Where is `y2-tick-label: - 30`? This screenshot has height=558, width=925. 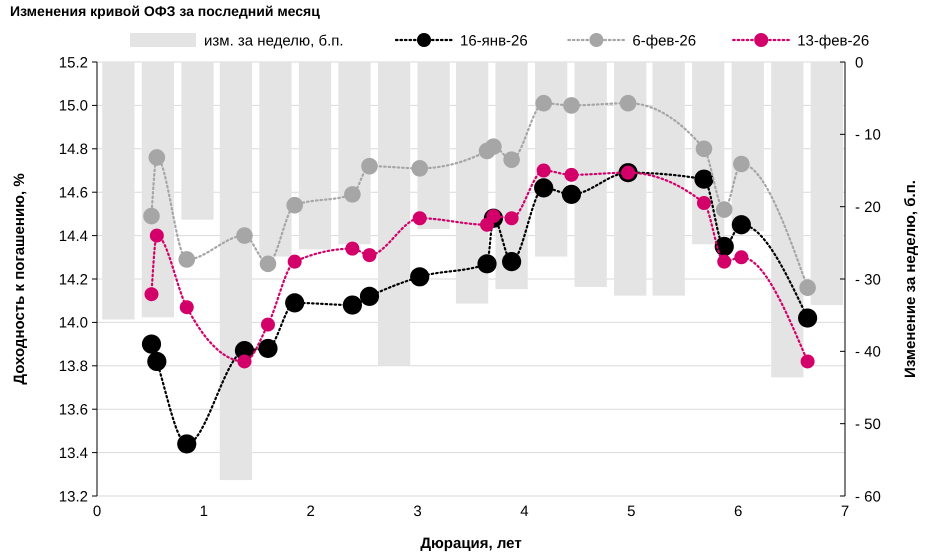 y2-tick-label: - 30 is located at coordinates (868, 279).